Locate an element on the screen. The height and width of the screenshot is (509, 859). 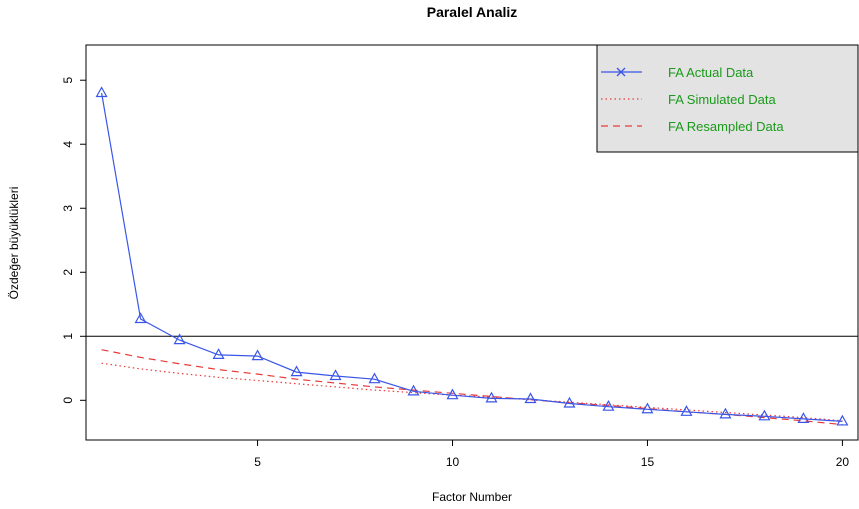
y-tick-label-3: 3 is located at coordinates (68, 208).